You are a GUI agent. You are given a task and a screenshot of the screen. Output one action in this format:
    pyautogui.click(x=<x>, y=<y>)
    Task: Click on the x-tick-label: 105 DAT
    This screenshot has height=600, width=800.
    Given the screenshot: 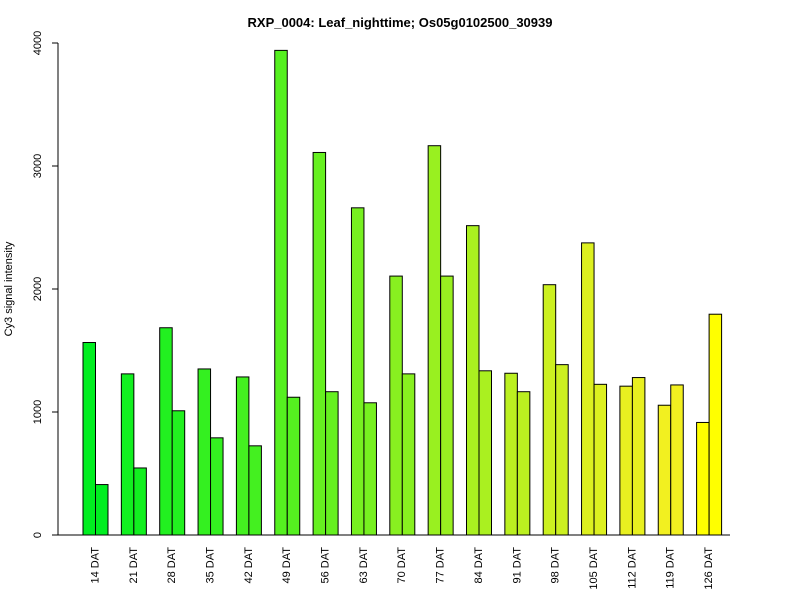 What is the action you would take?
    pyautogui.click(x=594, y=568)
    